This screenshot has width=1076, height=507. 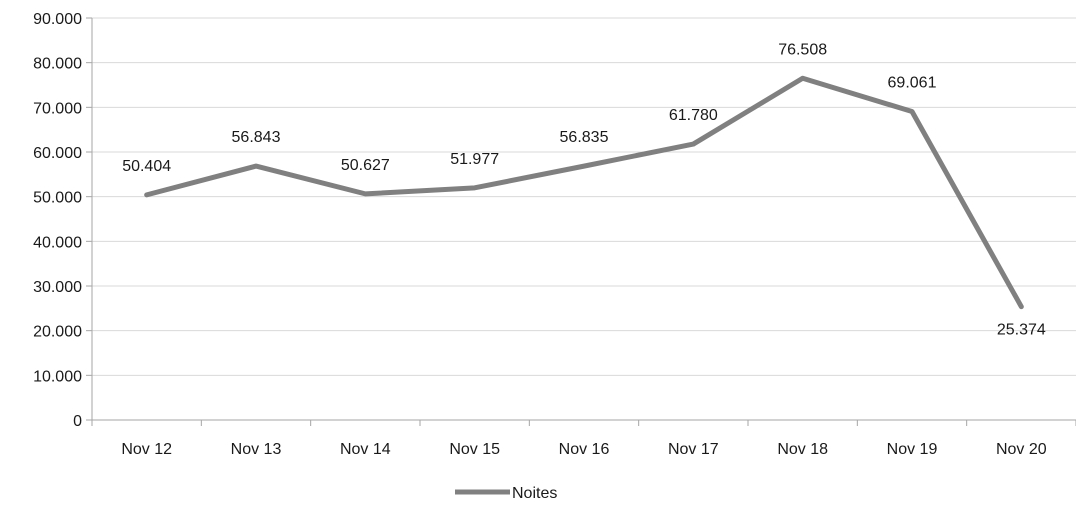 What do you see at coordinates (802, 49) in the screenshot?
I see `data-label: 76.508` at bounding box center [802, 49].